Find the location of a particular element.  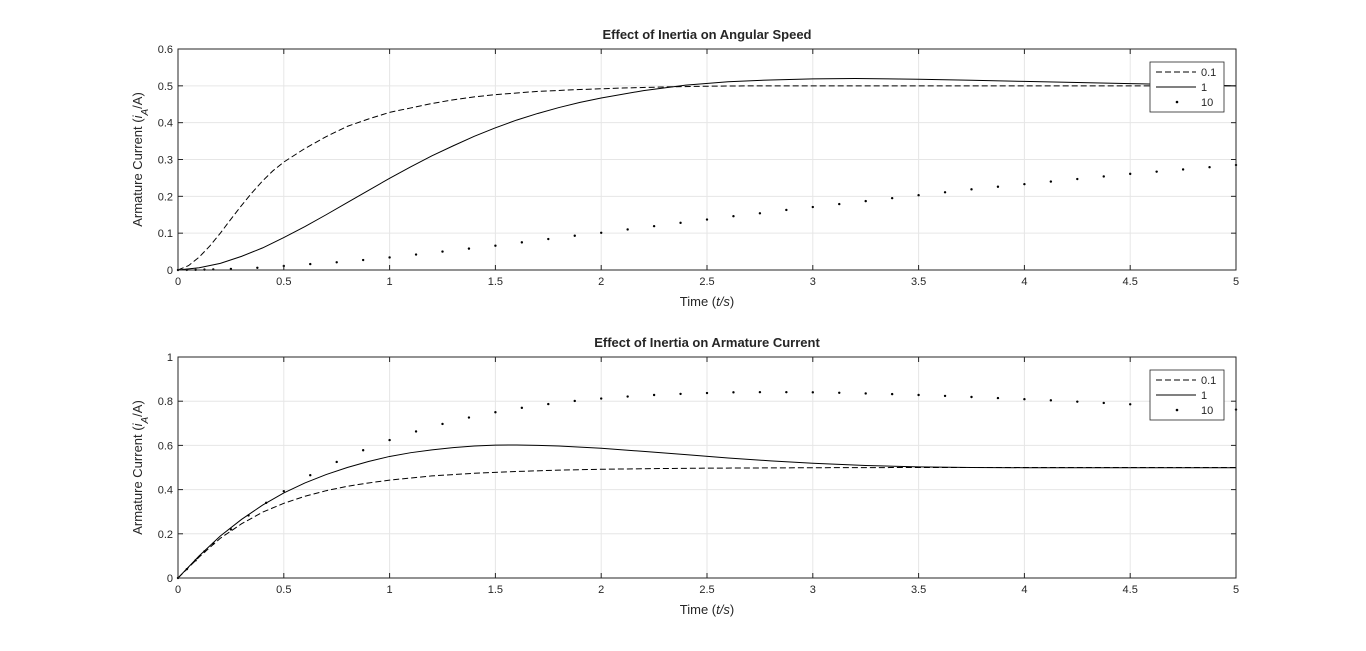

x-tick-label: 4 is located at coordinates (1024, 590).